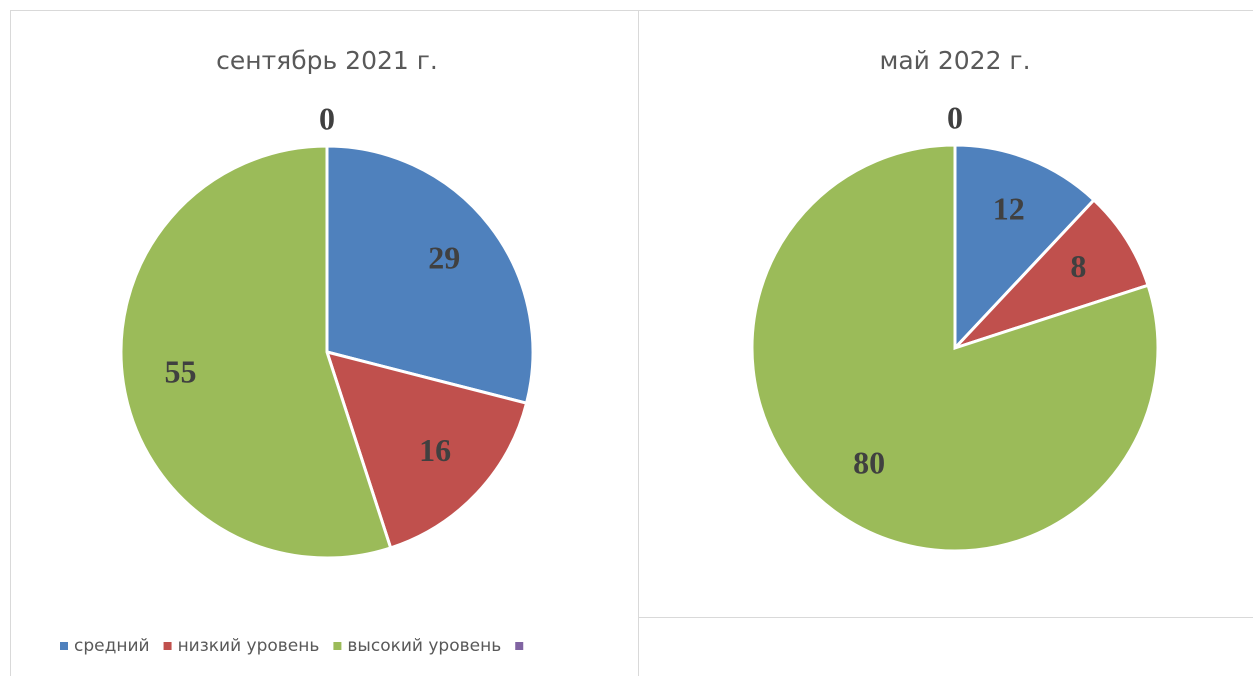  What do you see at coordinates (181, 372) in the screenshot?
I see `data-label: 55` at bounding box center [181, 372].